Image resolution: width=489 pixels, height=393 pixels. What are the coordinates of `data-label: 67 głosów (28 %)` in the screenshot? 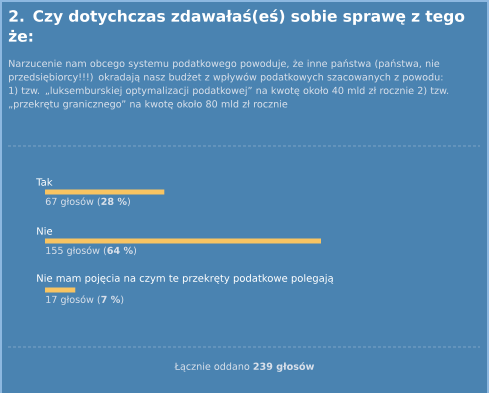 It's located at (88, 202).